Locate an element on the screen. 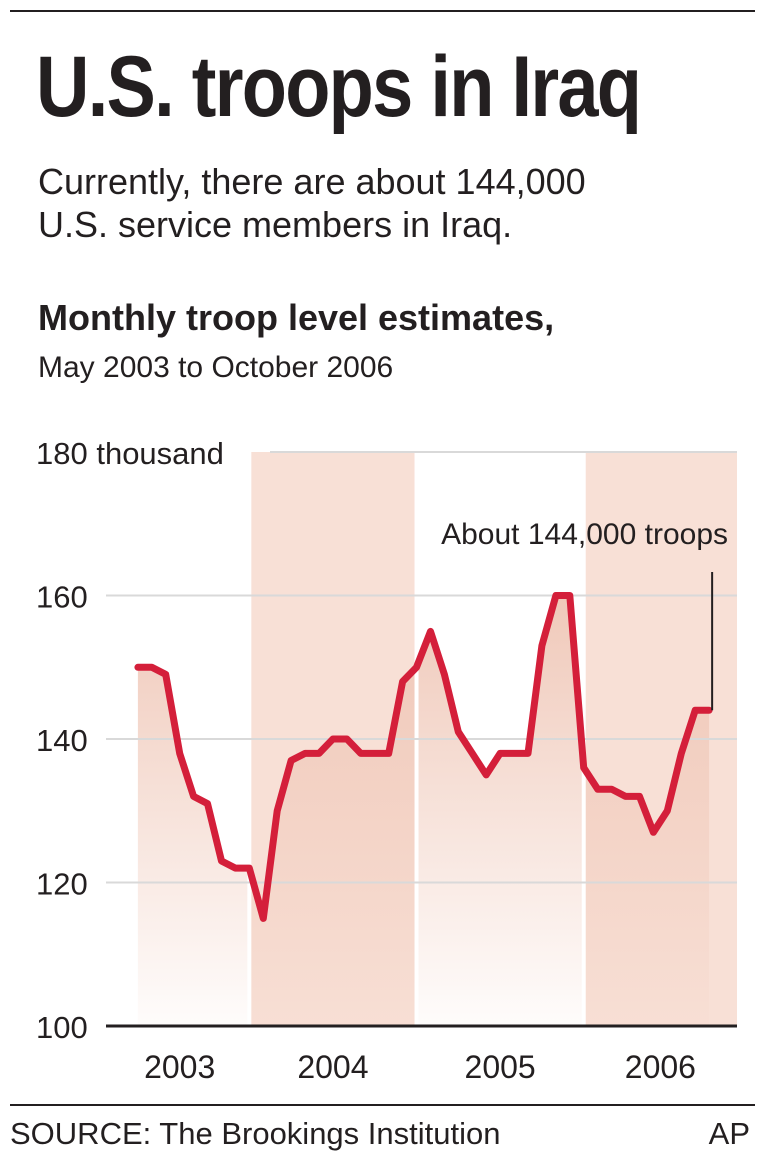  annotation-label: About 144,000 troops is located at coordinates (584, 534).